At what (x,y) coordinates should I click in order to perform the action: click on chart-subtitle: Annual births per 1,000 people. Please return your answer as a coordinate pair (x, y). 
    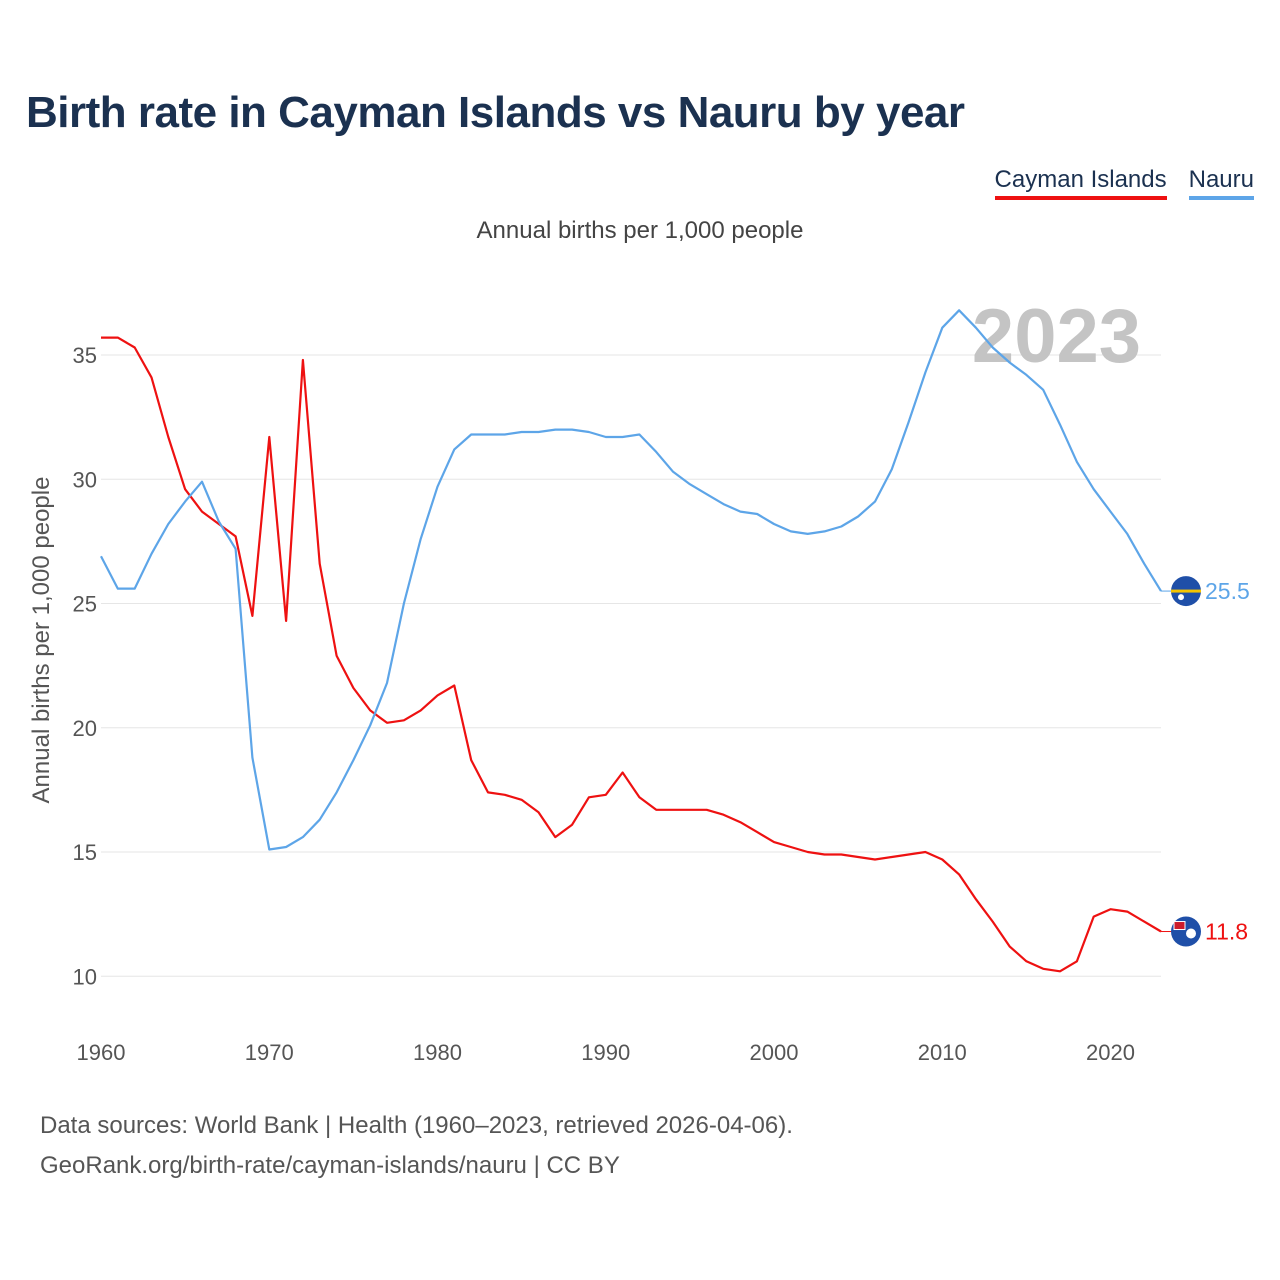
    Looking at the image, I should click on (640, 230).